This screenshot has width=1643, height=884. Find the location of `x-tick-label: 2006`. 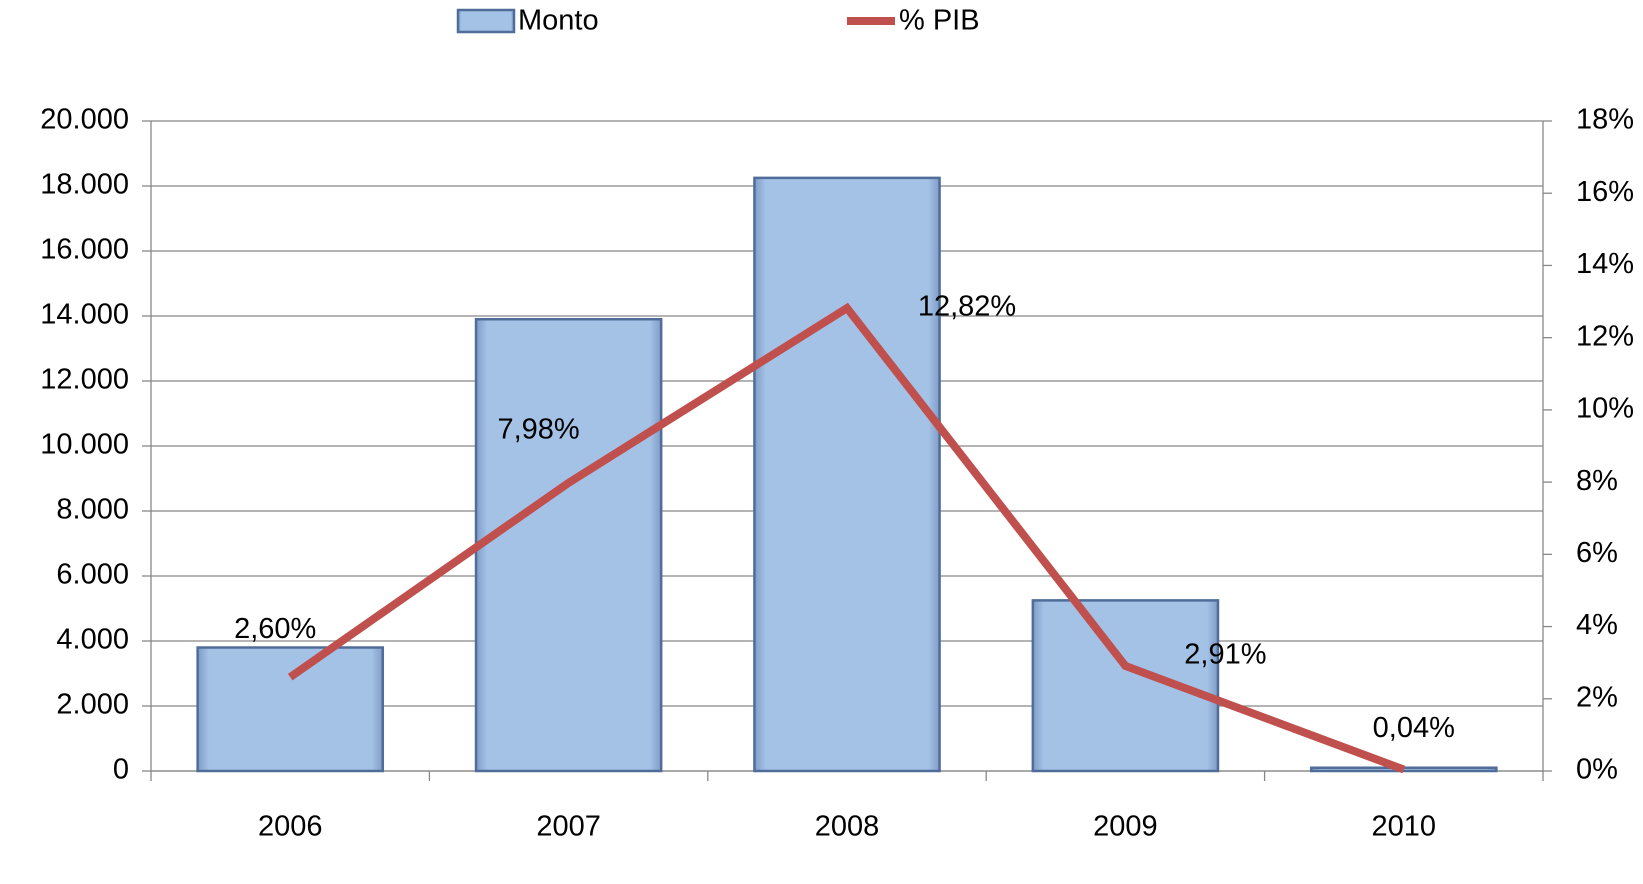

x-tick-label: 2006 is located at coordinates (290, 827).